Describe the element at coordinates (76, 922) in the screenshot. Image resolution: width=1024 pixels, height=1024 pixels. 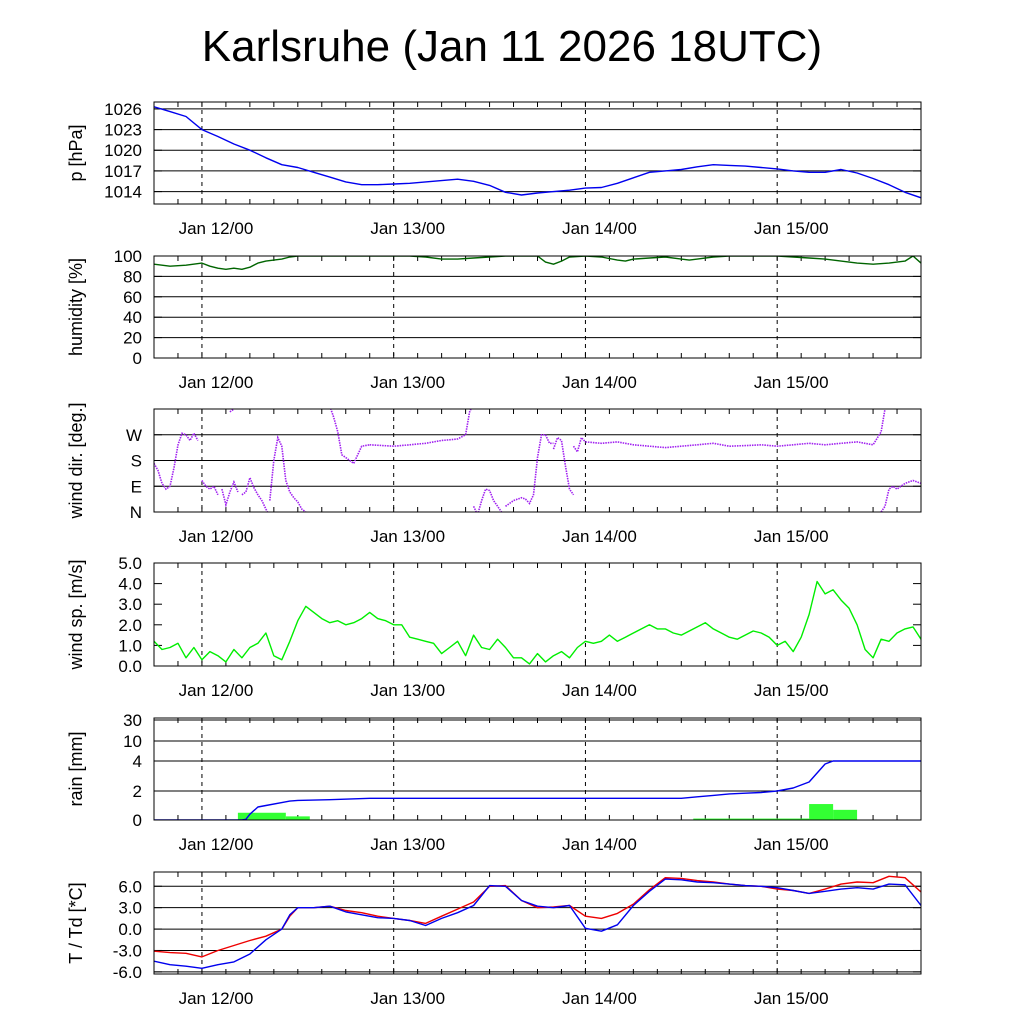
I see `y-axis-label: T / Td [*C]` at that location.